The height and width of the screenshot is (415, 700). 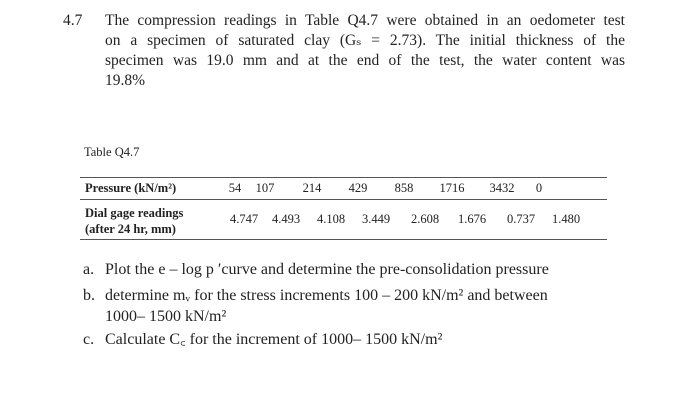 I want to click on table-bottom-rule, so click(x=343, y=239).